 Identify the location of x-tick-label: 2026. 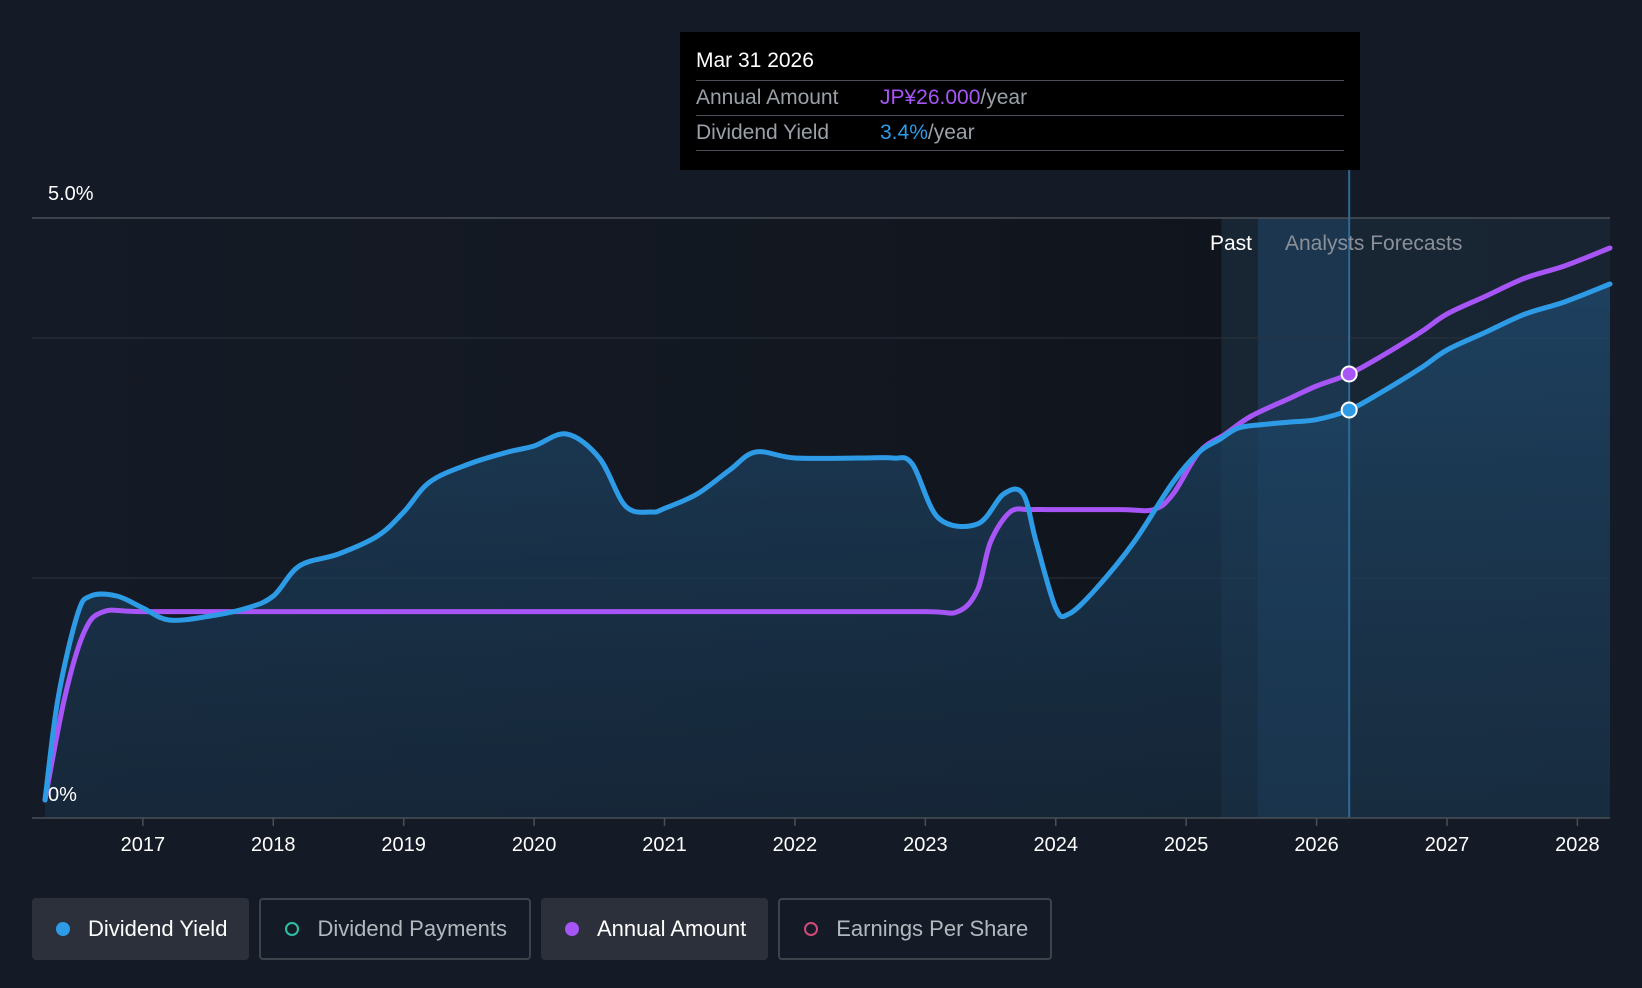
(1316, 845).